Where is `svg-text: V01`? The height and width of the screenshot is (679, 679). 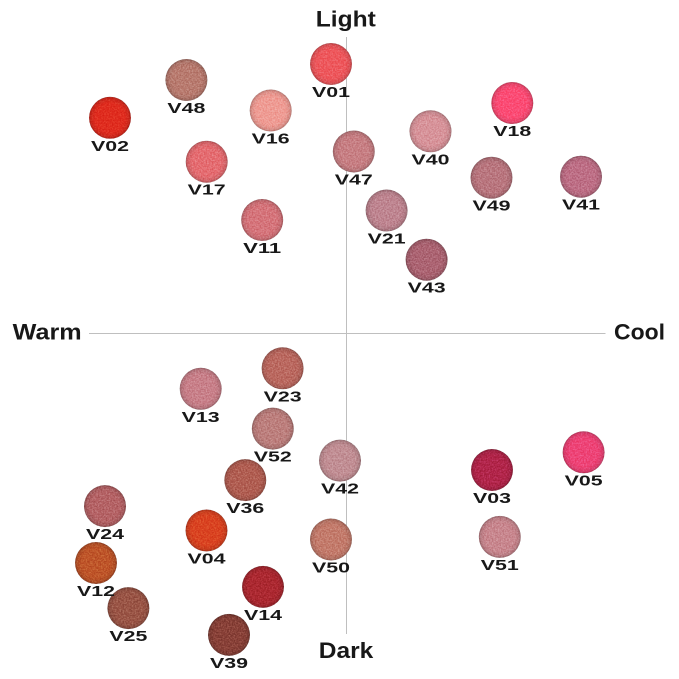 svg-text: V01 is located at coordinates (331, 92).